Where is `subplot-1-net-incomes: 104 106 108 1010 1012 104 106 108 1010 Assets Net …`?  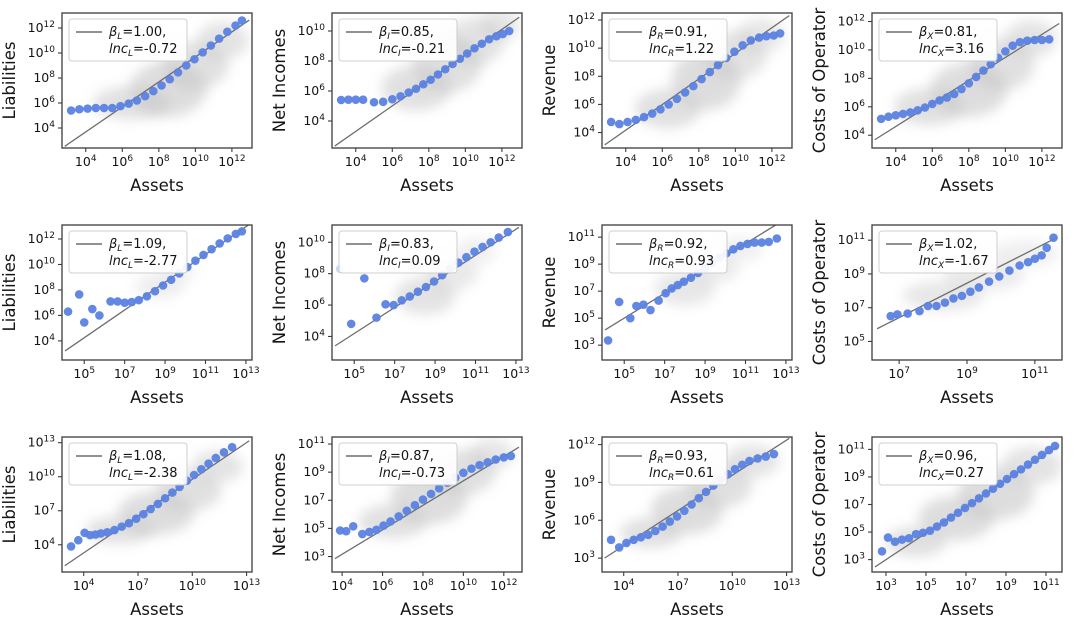
subplot-1-net-incomes: 104 106 108 1010 1012 104 106 108 1010 Assets Net … is located at coordinates (405, 106).